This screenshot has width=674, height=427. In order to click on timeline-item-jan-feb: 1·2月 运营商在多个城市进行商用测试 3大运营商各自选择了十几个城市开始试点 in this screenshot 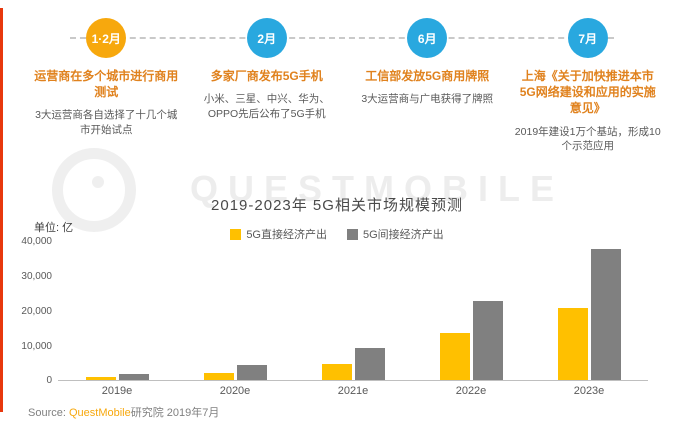, I will do `click(106, 86)`.